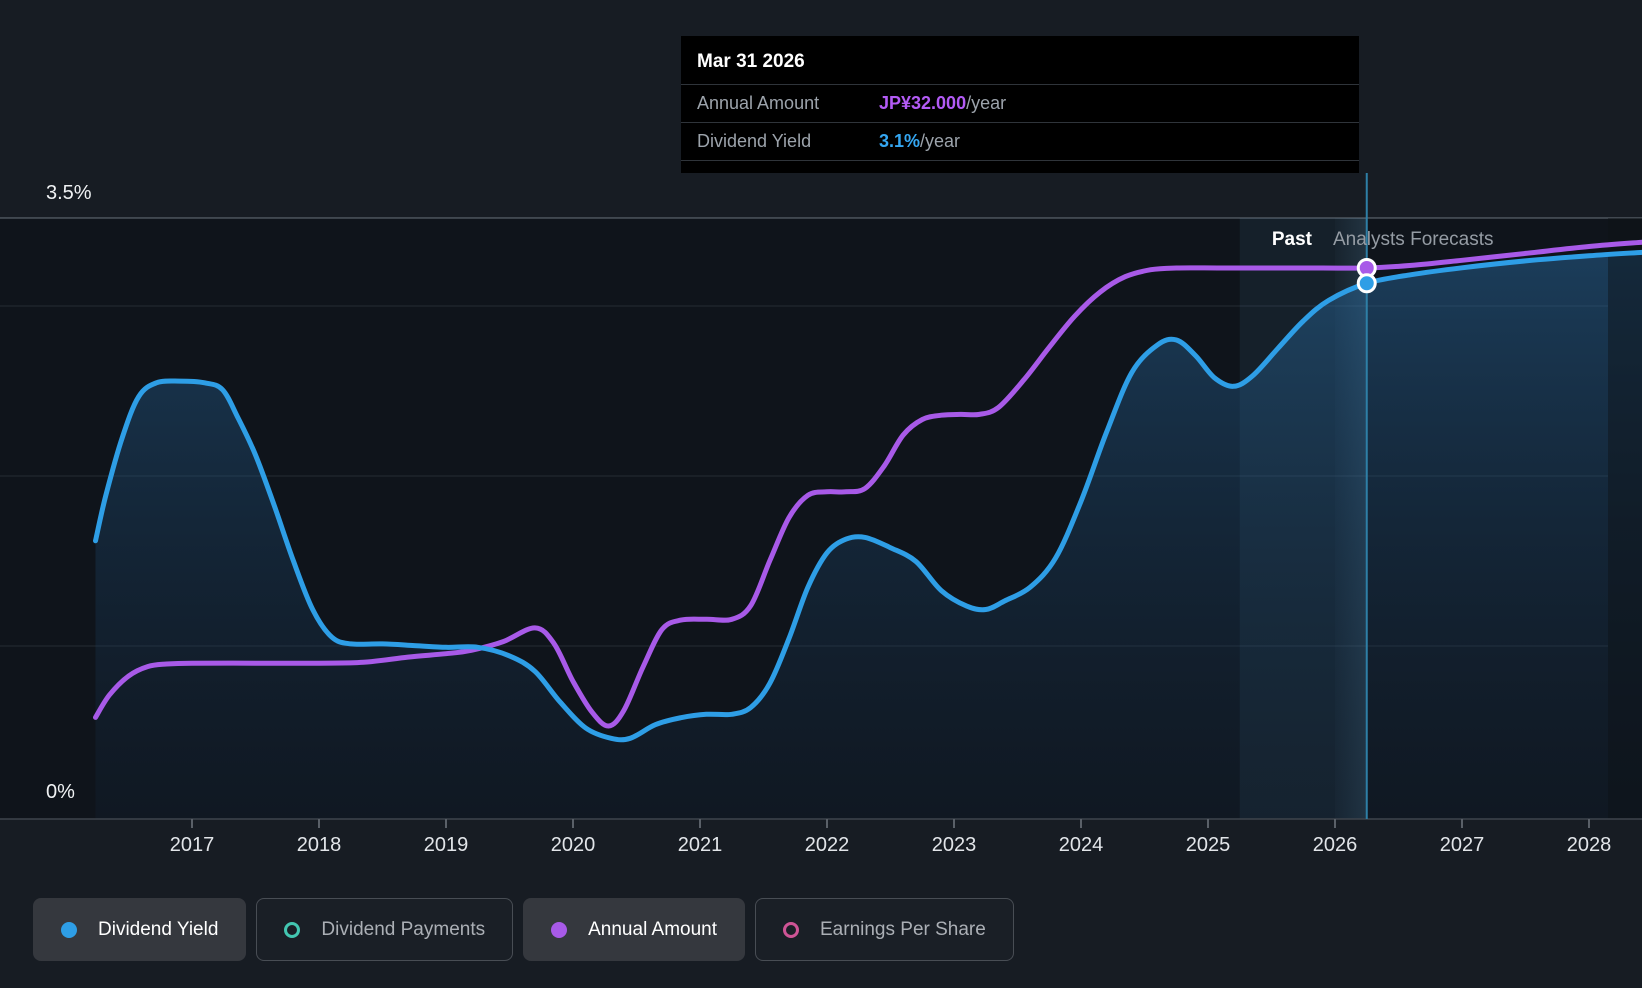 The image size is (1642, 988). Describe the element at coordinates (827, 845) in the screenshot. I see `x-tick-label: 2022` at that location.